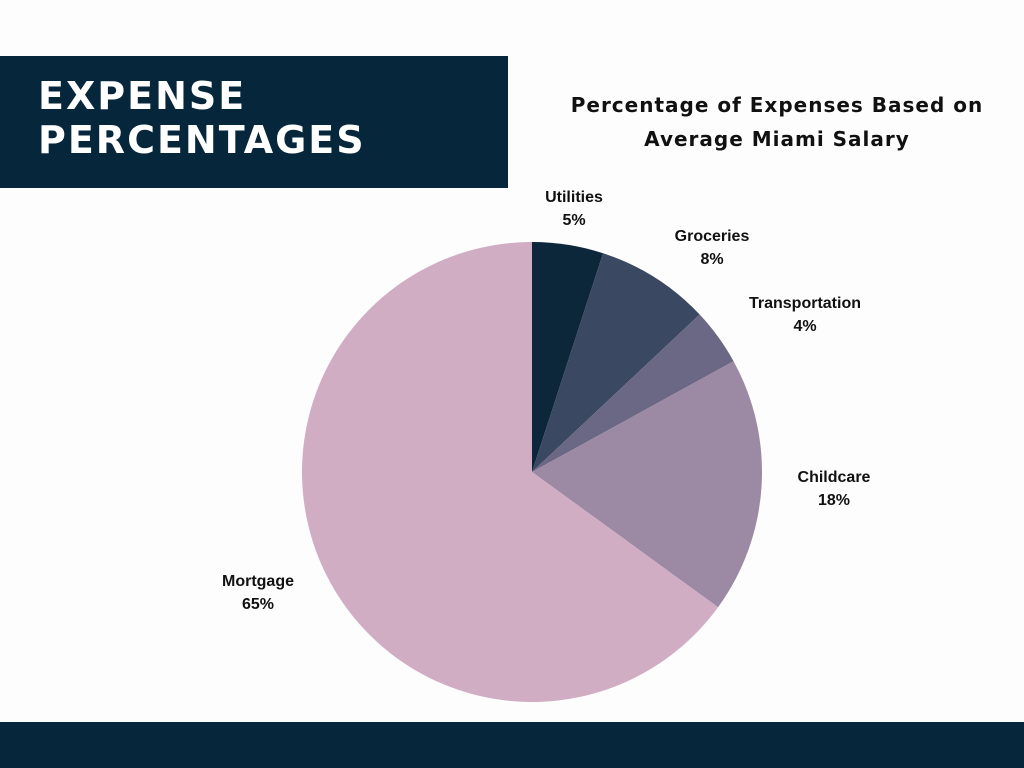  What do you see at coordinates (834, 477) in the screenshot?
I see `slice-label-childcare-name: Childcare` at bounding box center [834, 477].